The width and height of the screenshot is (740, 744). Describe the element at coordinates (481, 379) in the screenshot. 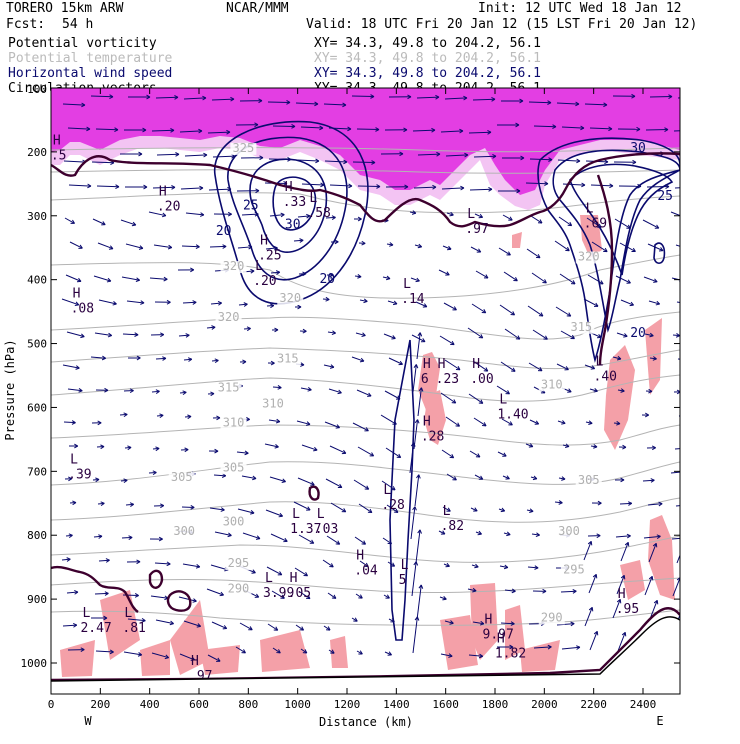

I see `extremum-value: .00` at that location.